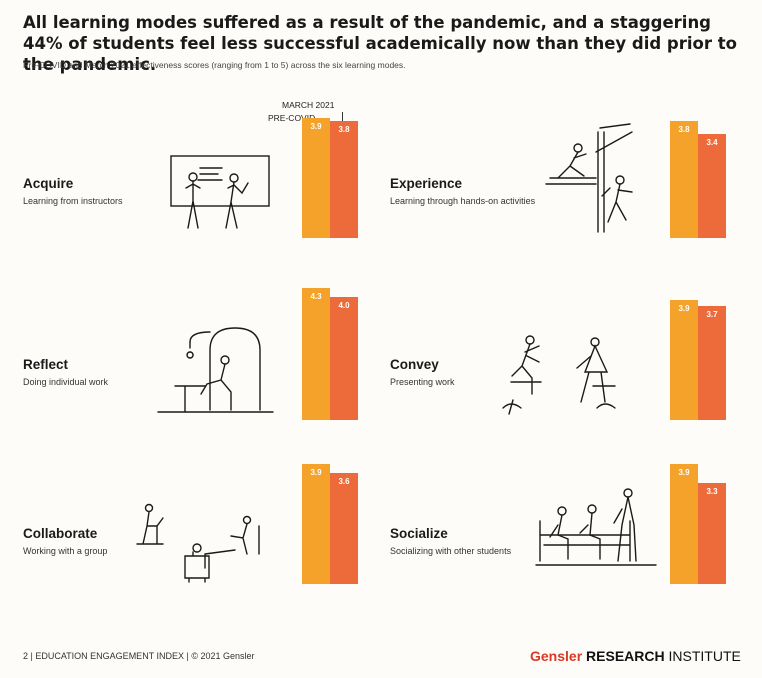  What do you see at coordinates (66, 382) in the screenshot?
I see `mode-desc-reflect: Doing individual work` at bounding box center [66, 382].